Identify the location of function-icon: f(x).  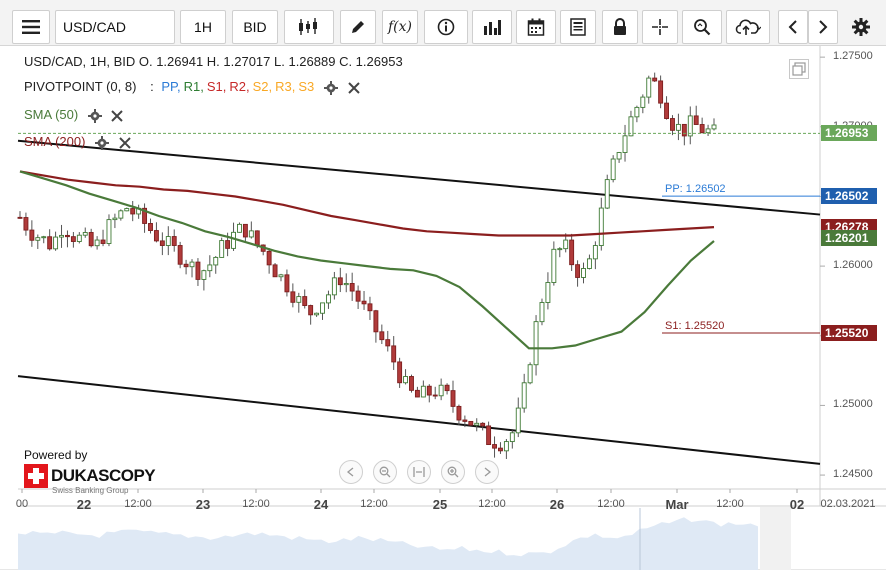
(400, 27).